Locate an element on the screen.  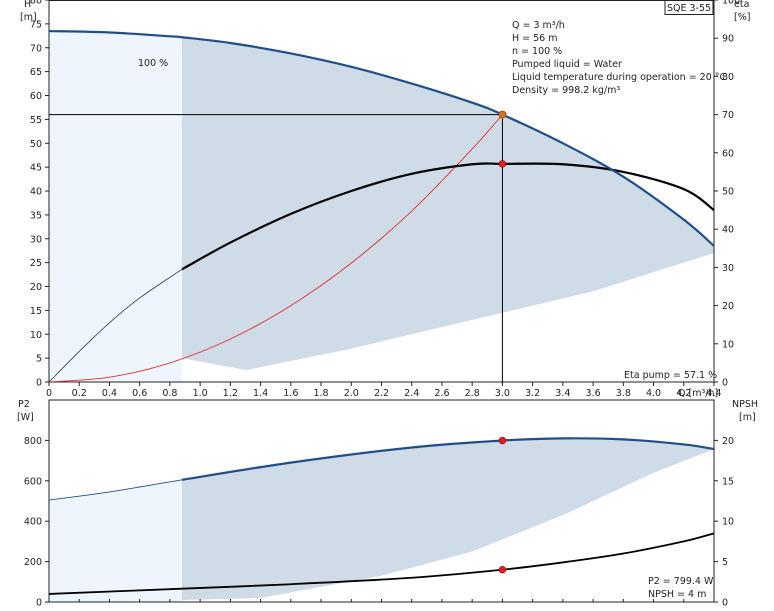
eta-tick-label: 10 is located at coordinates (728, 344).